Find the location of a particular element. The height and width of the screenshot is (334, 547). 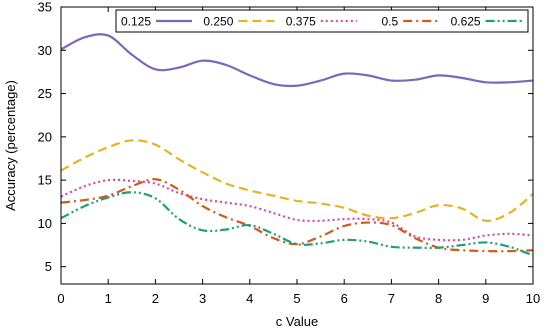

y-tick-label: 5 is located at coordinates (48, 266).